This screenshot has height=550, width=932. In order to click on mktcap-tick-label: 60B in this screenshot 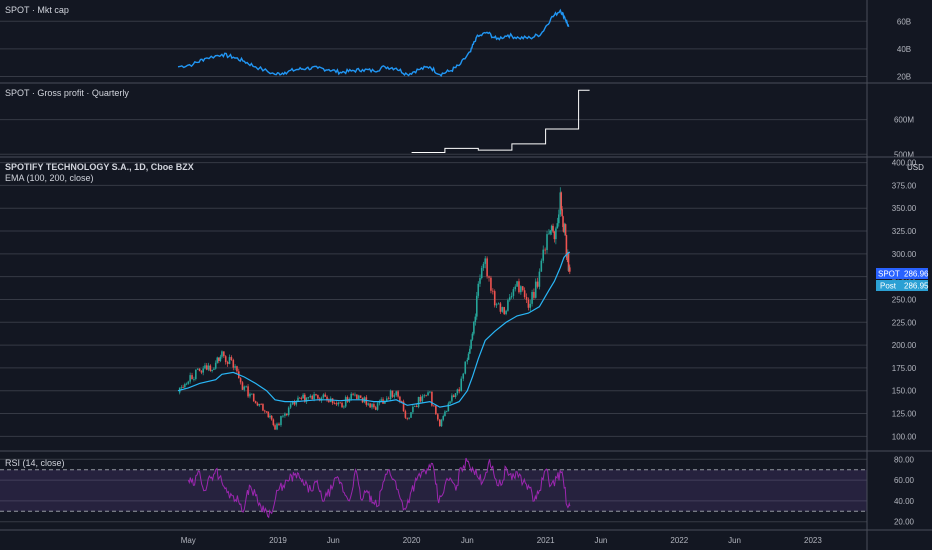, I will do `click(904, 21)`.